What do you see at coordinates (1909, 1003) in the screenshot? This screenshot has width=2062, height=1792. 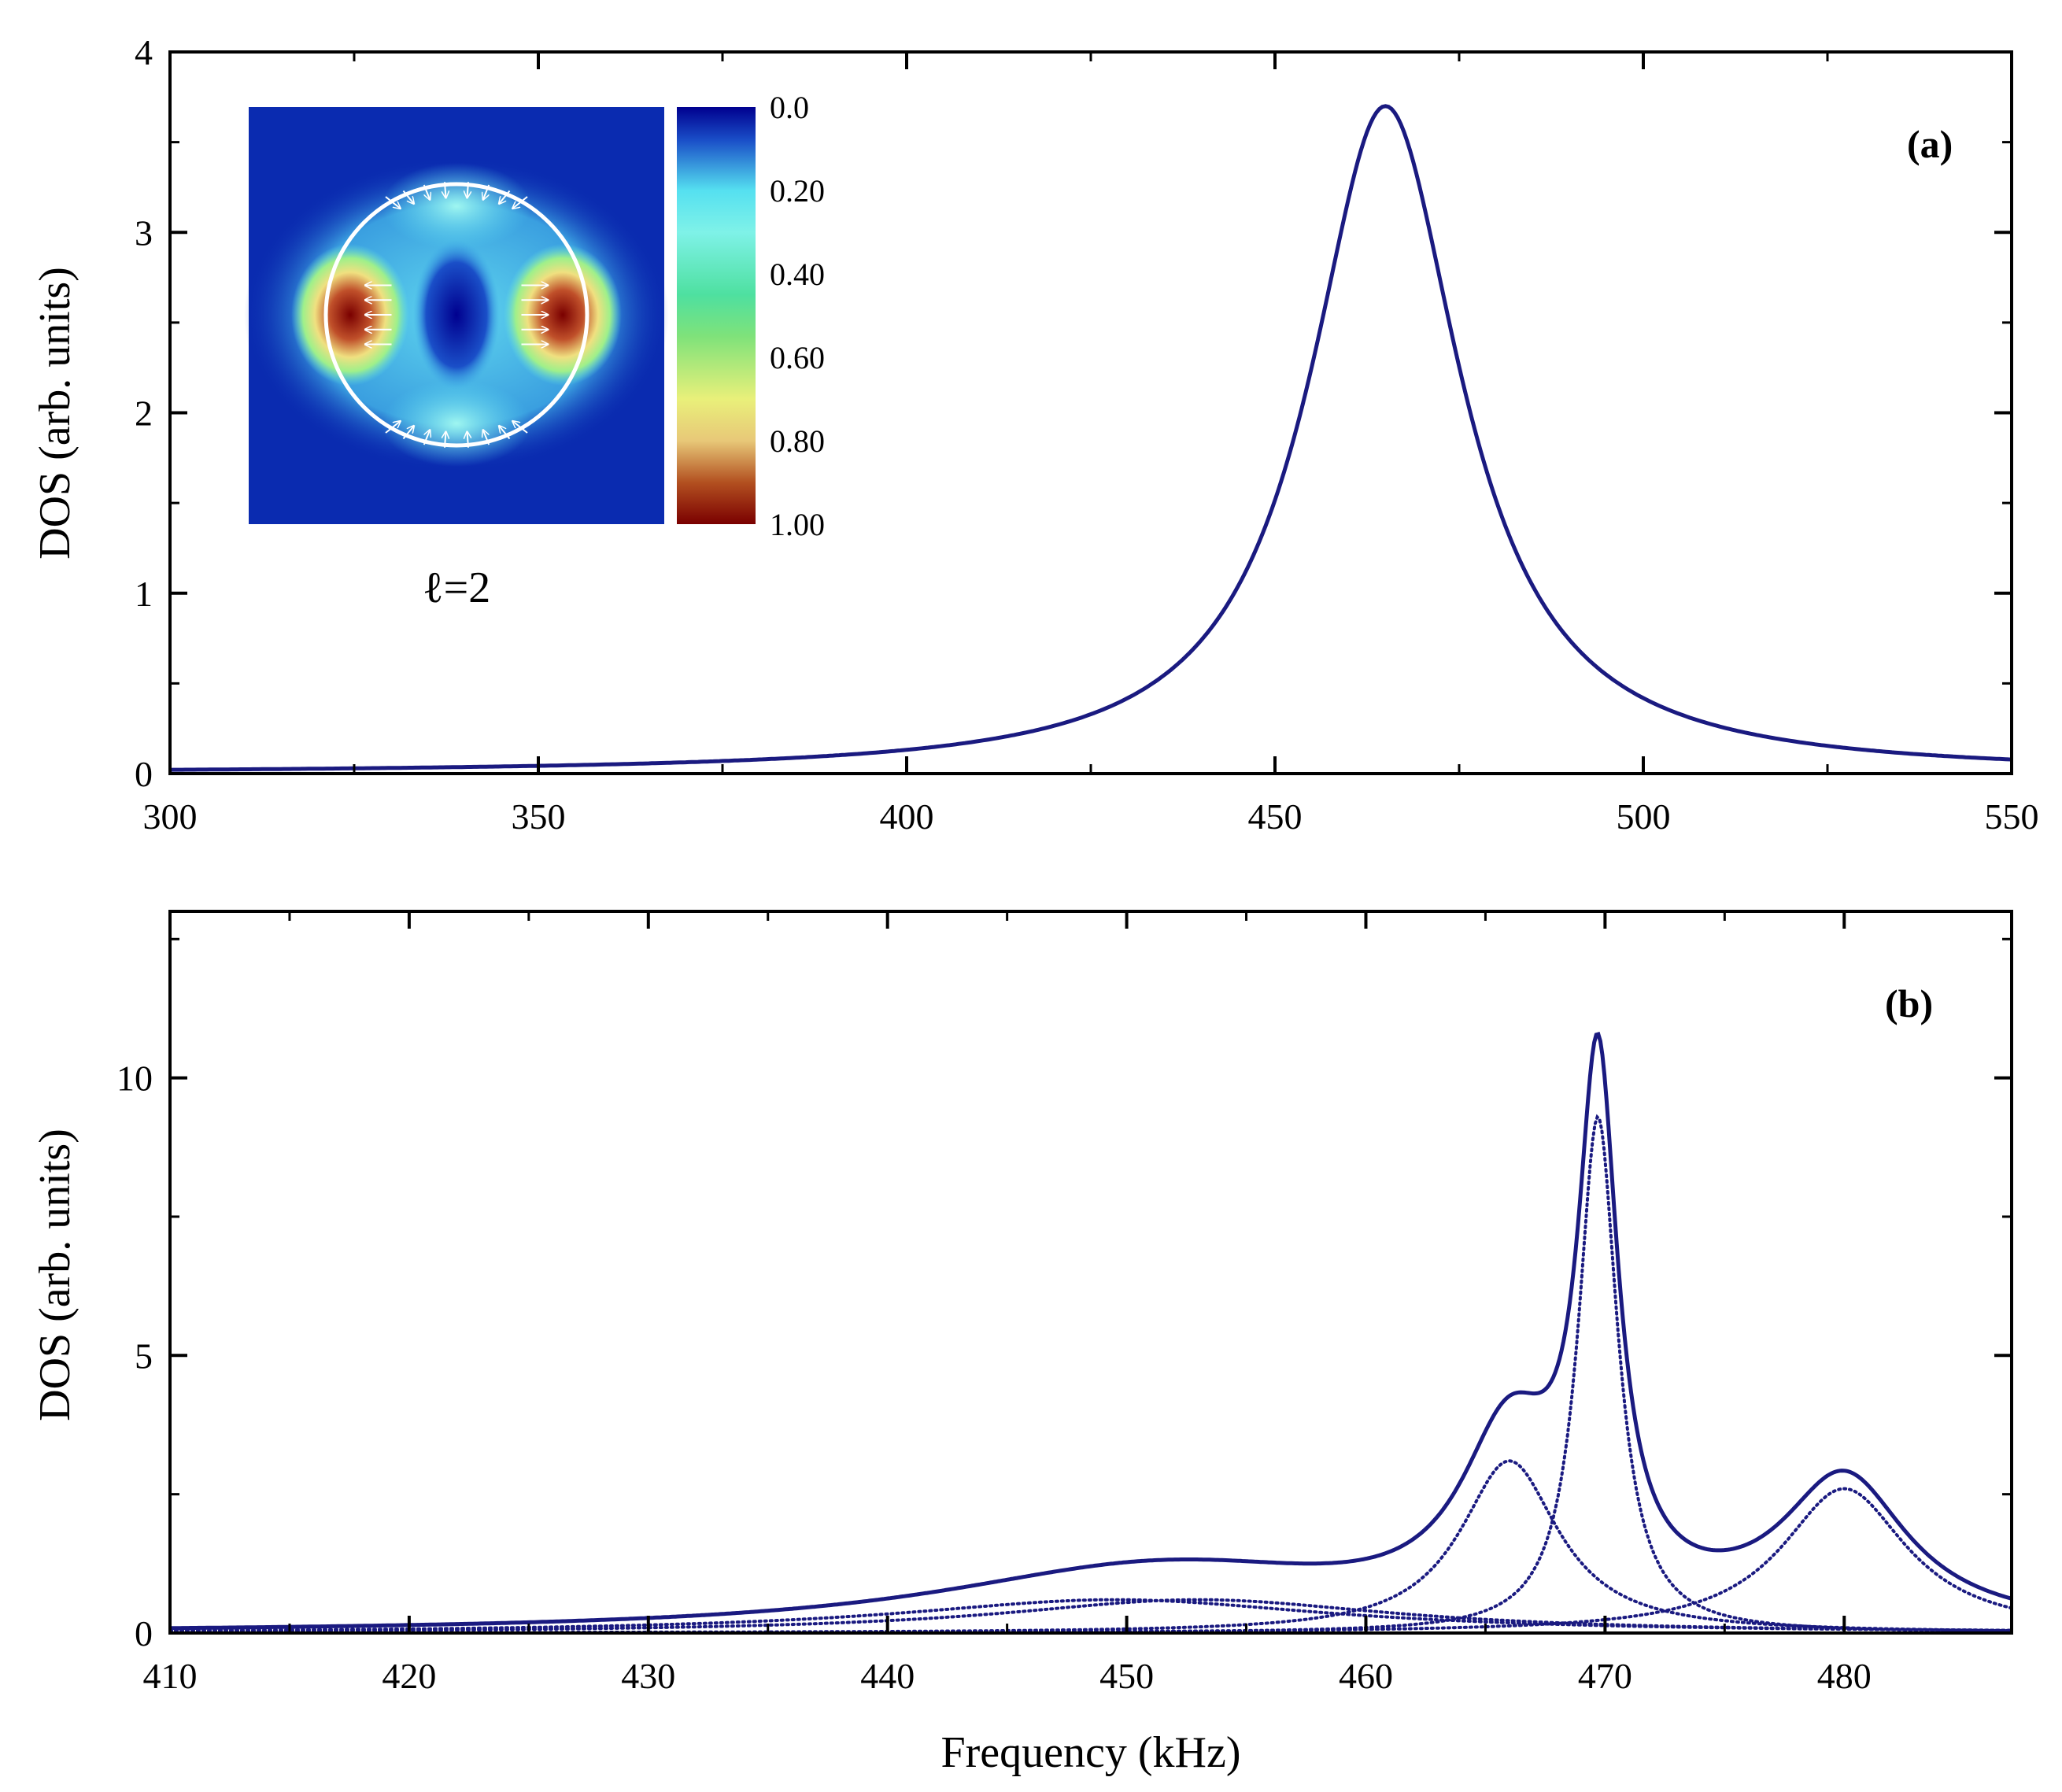 I see `panel-b-tag: (b)` at bounding box center [1909, 1003].